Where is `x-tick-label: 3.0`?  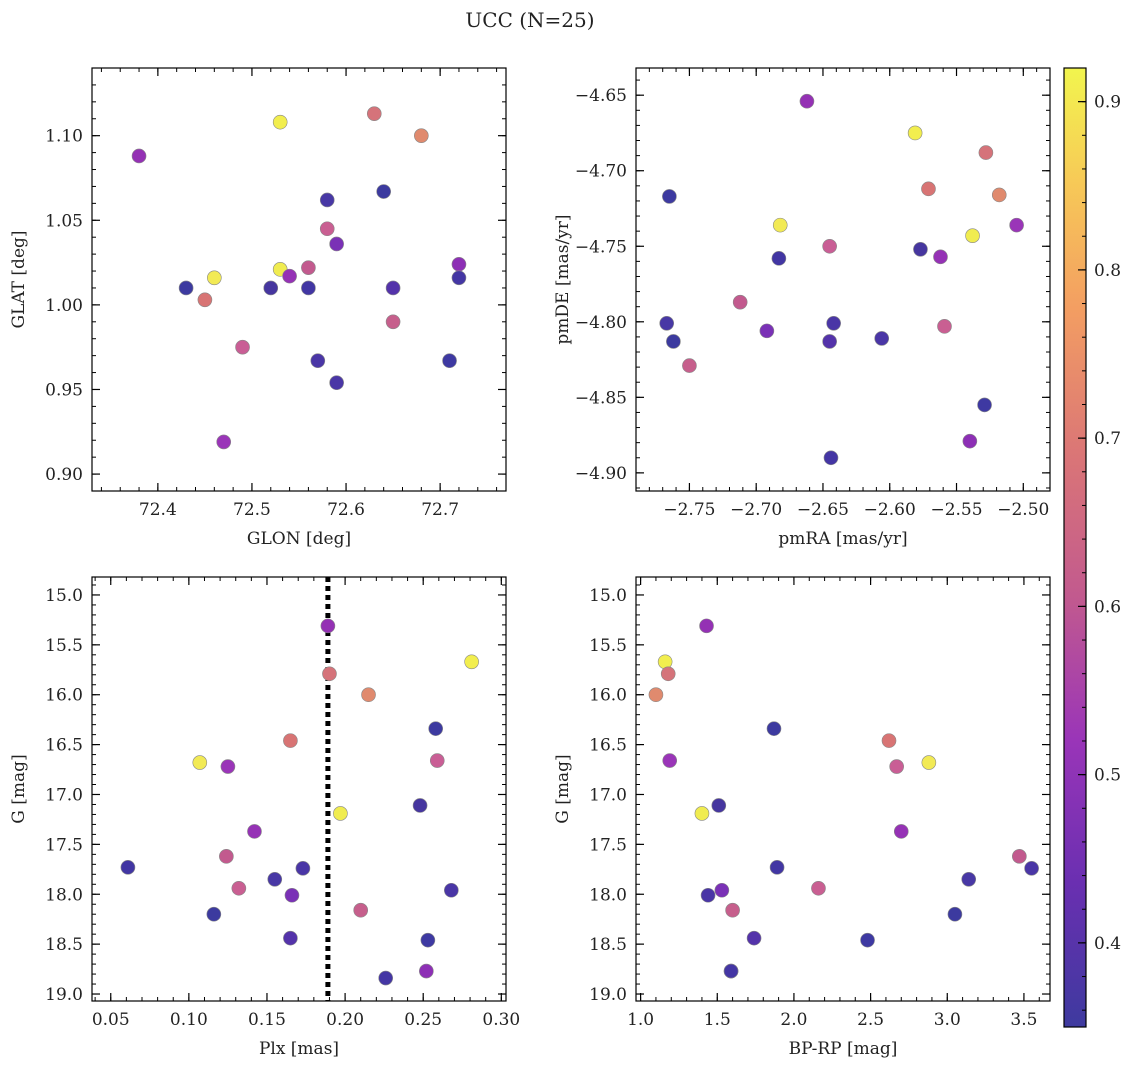 x-tick-label: 3.0 is located at coordinates (947, 1020).